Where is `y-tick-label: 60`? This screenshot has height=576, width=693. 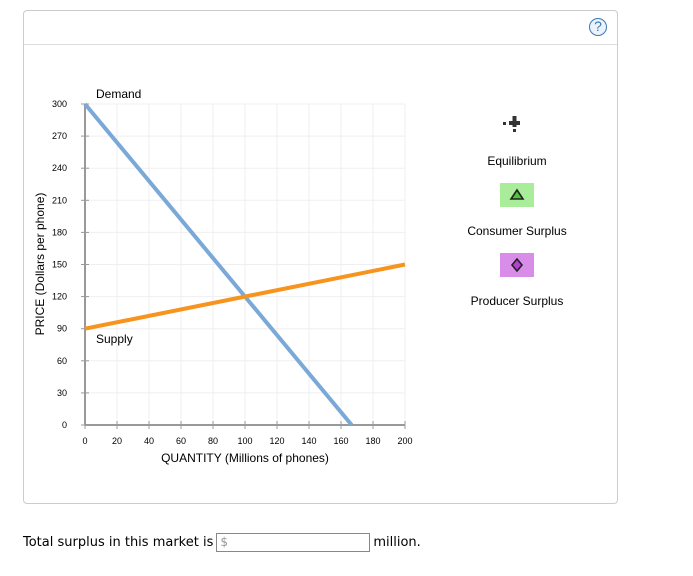
y-tick-label: 60 is located at coordinates (62, 361).